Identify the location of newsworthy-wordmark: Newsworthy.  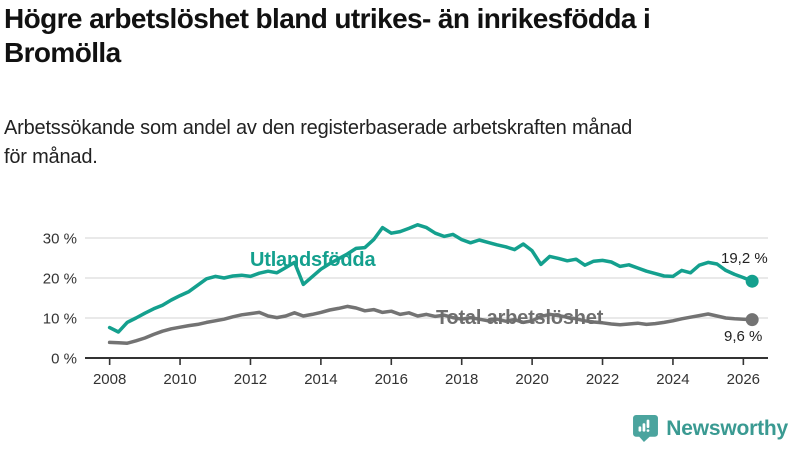
(727, 428).